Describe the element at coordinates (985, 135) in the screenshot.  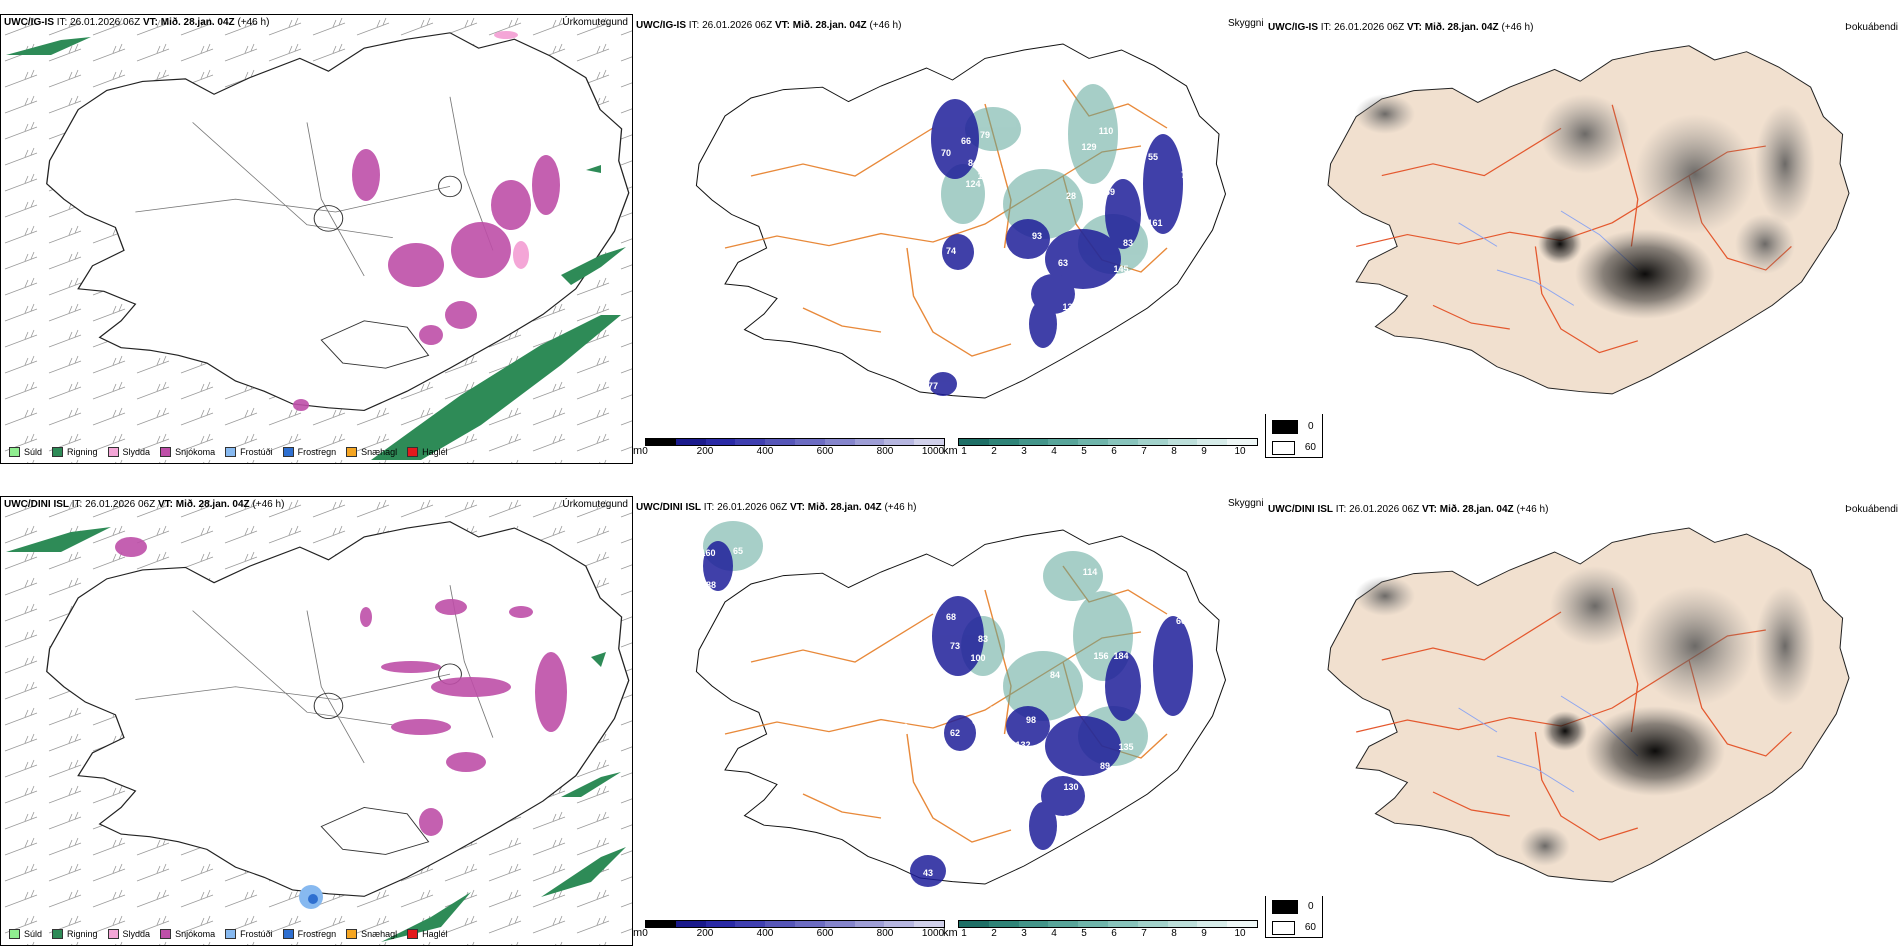
I see `value-label: 79` at that location.